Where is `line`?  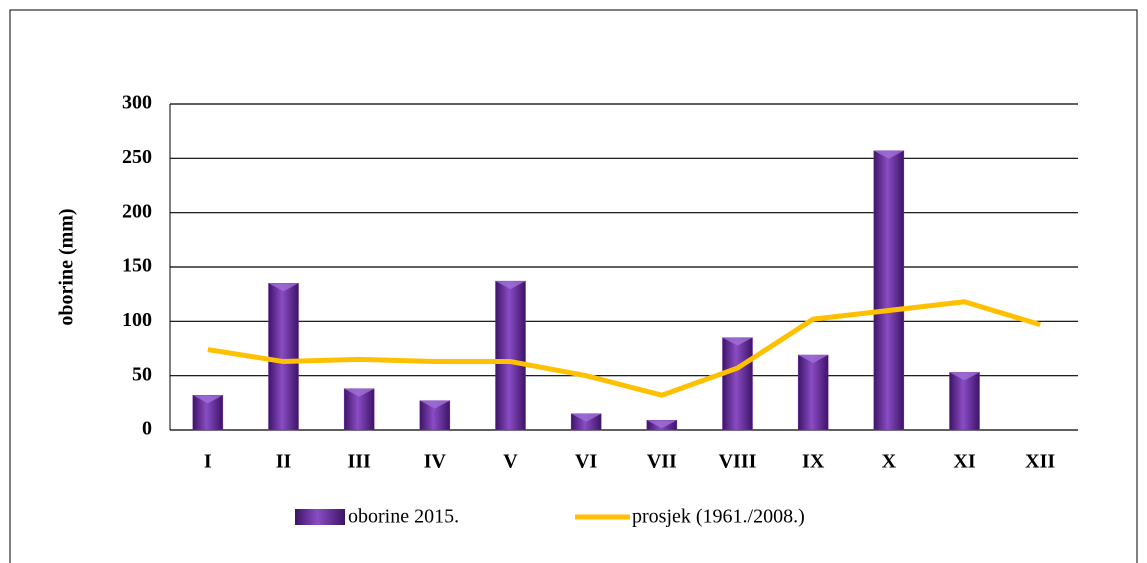
line is located at coordinates (624, 348).